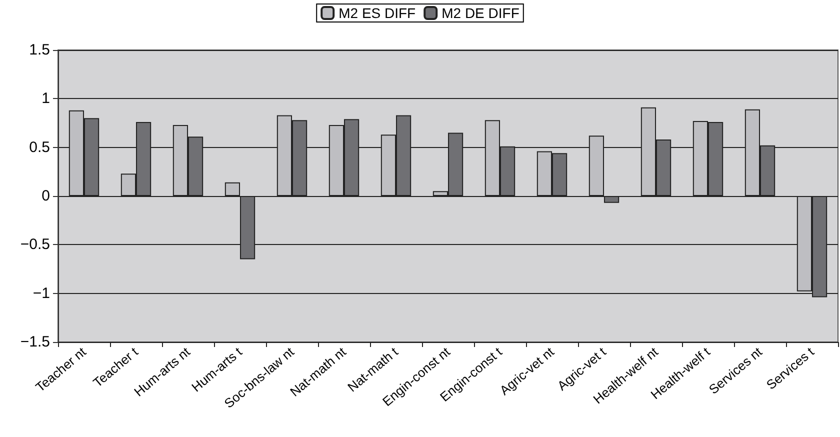 Image resolution: width=840 pixels, height=437 pixels. What do you see at coordinates (481, 13) in the screenshot?
I see `legend-label: M2 DE DIFF` at bounding box center [481, 13].